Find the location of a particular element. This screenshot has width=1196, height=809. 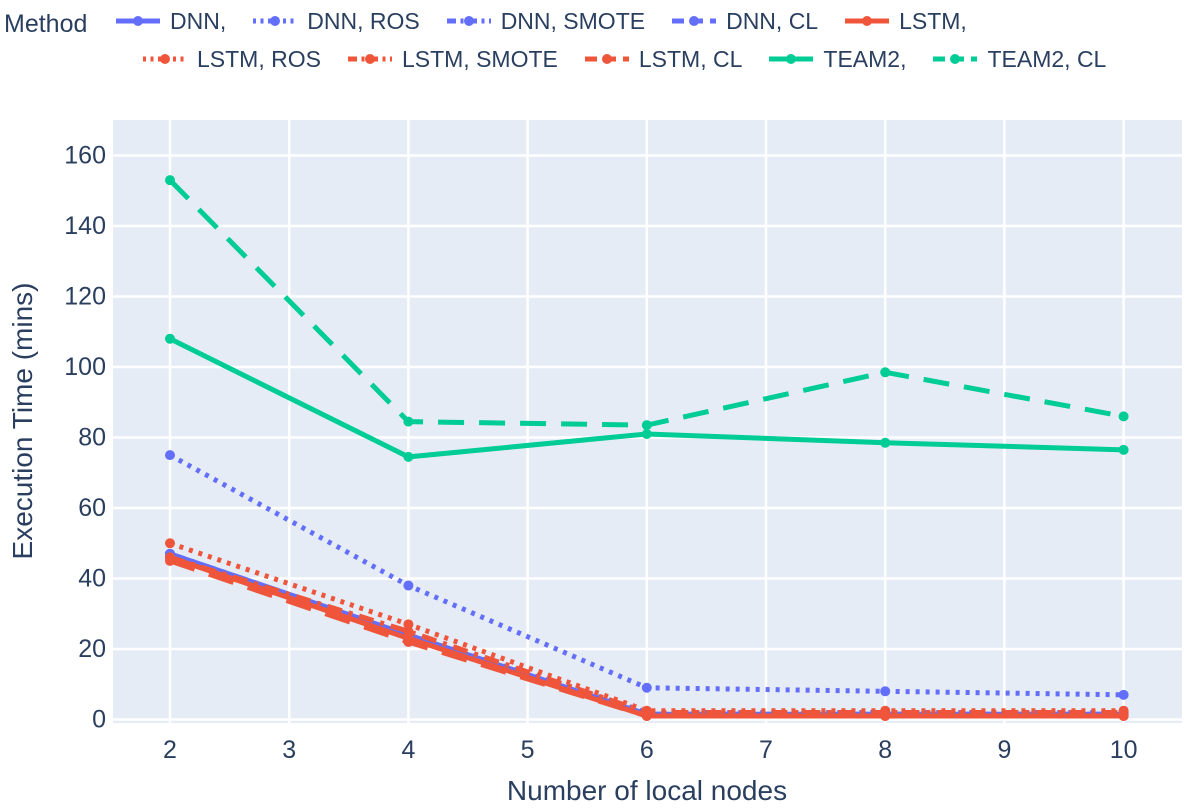

legend-item-lstm-ros: LSTM, ROS is located at coordinates (231, 59).